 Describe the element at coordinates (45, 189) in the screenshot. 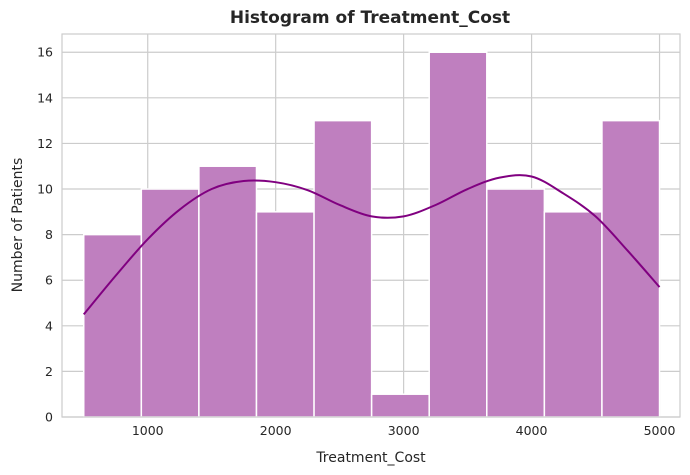

I see `y-tick-label: 10` at that location.